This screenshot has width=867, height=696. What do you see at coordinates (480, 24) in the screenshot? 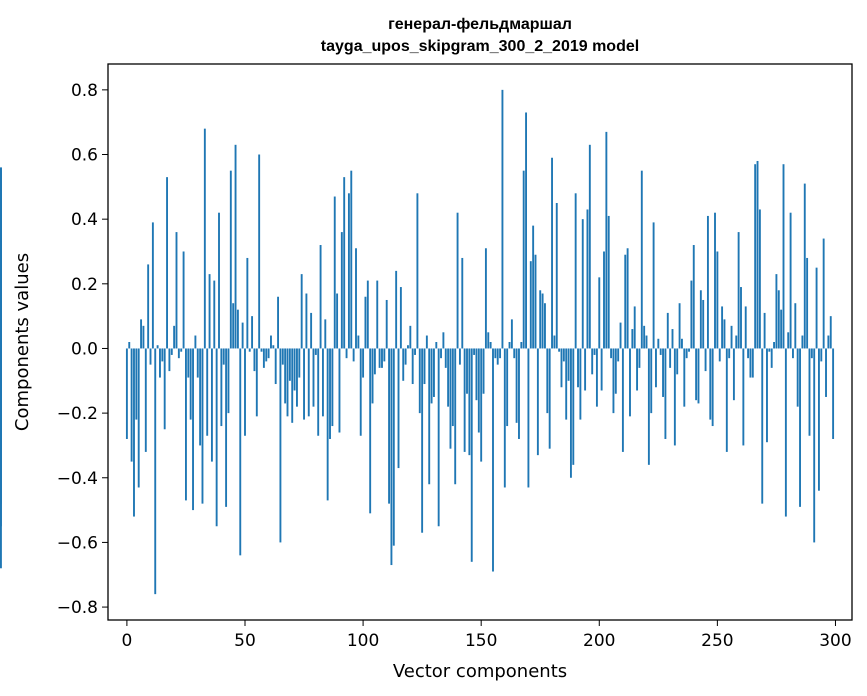
I see `chart-title-line-1: генерал-фельдмаршал` at bounding box center [480, 24].